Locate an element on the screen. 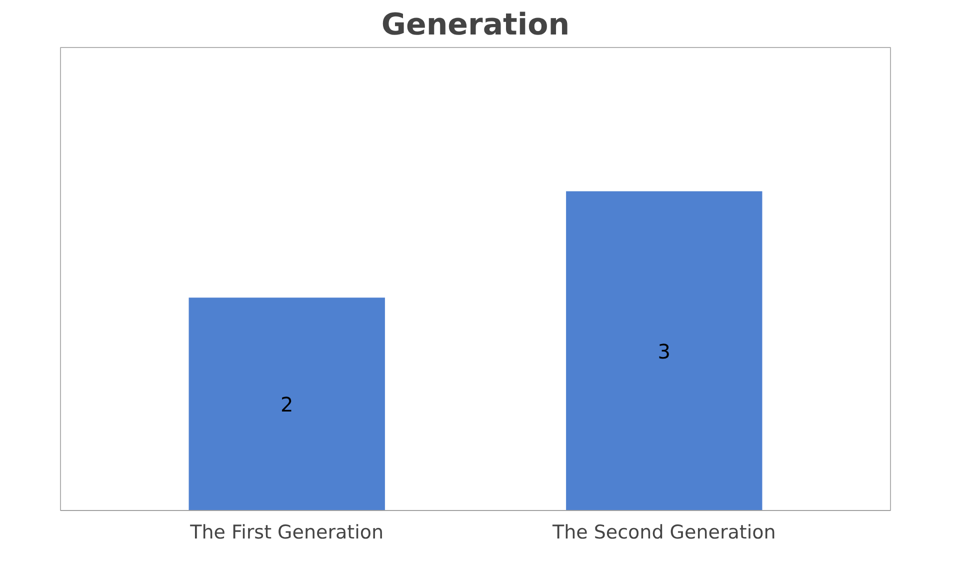 The image size is (958, 578). x-tick-label: The First Generation is located at coordinates (286, 533).